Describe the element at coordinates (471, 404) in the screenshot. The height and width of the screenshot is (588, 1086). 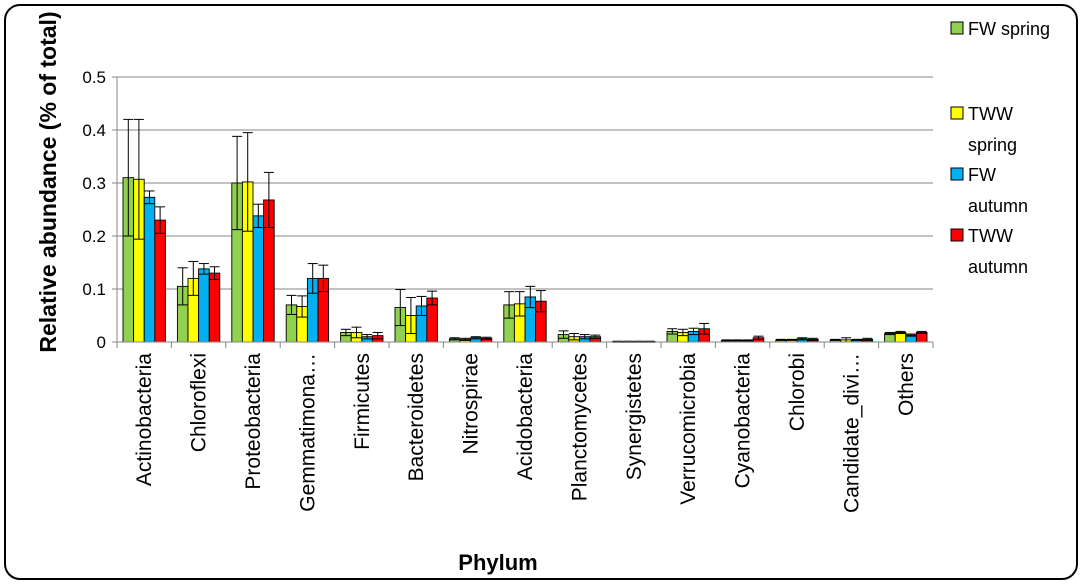
I see `category-label: Nitrospirae` at that location.